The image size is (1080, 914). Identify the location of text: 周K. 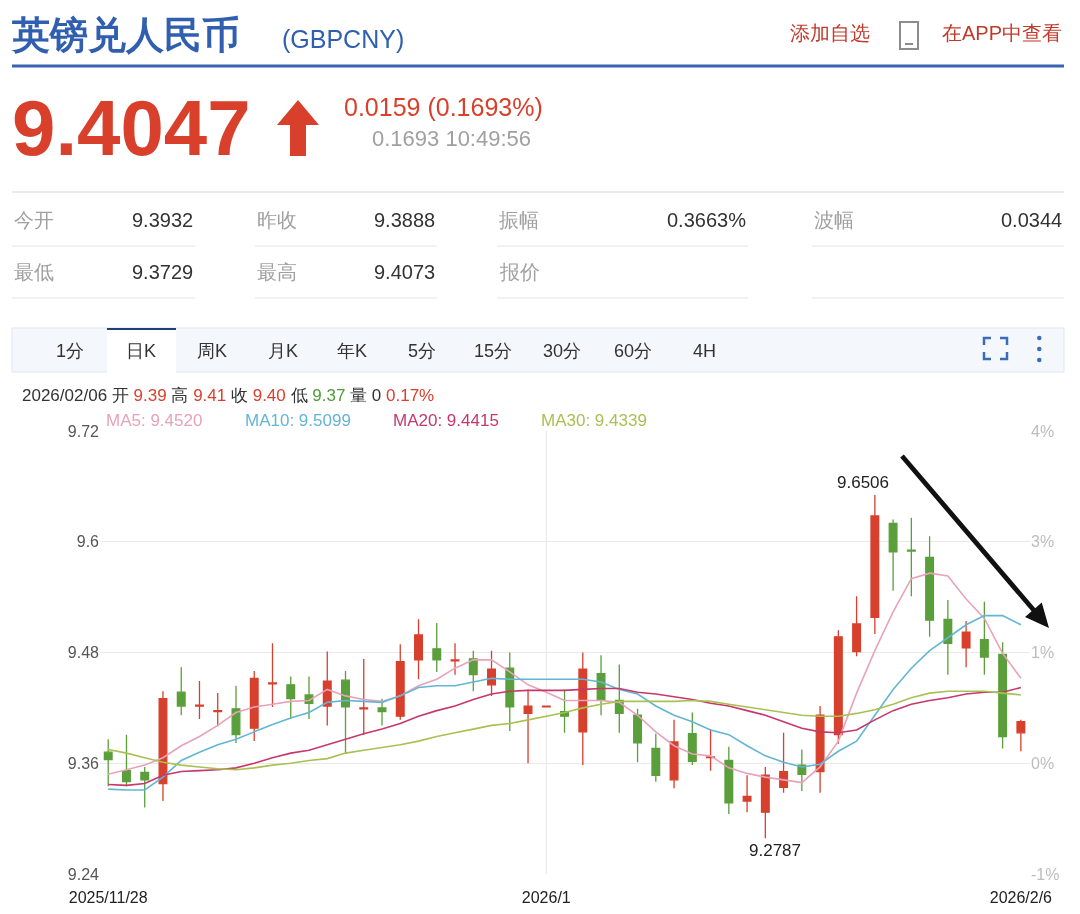
(212, 351).